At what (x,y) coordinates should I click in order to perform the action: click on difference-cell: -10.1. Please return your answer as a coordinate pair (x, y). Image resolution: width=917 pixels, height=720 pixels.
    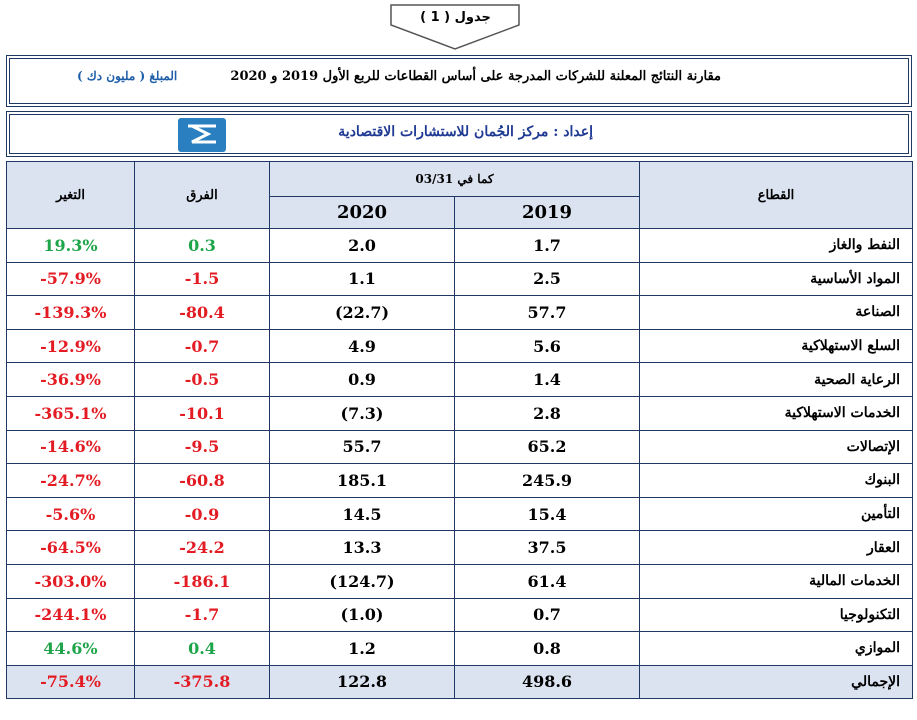
    Looking at the image, I should click on (202, 413).